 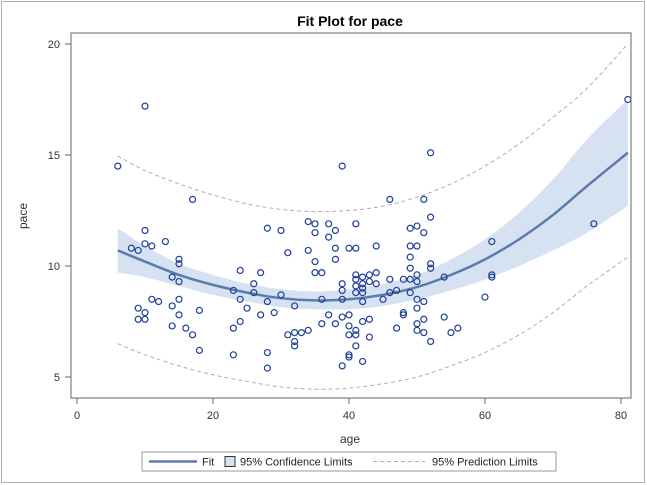 What do you see at coordinates (77, 416) in the screenshot?
I see `x-tick-label: 0` at bounding box center [77, 416].